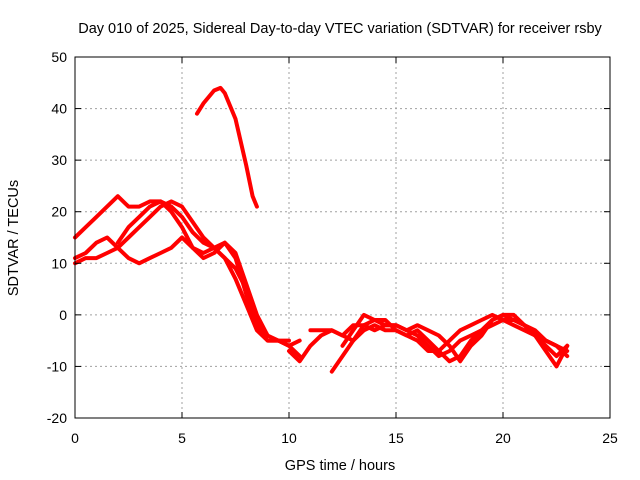 The width and height of the screenshot is (640, 480). Describe the element at coordinates (14, 238) in the screenshot. I see `y-axis-label: SDTVAR / TECUs` at that location.